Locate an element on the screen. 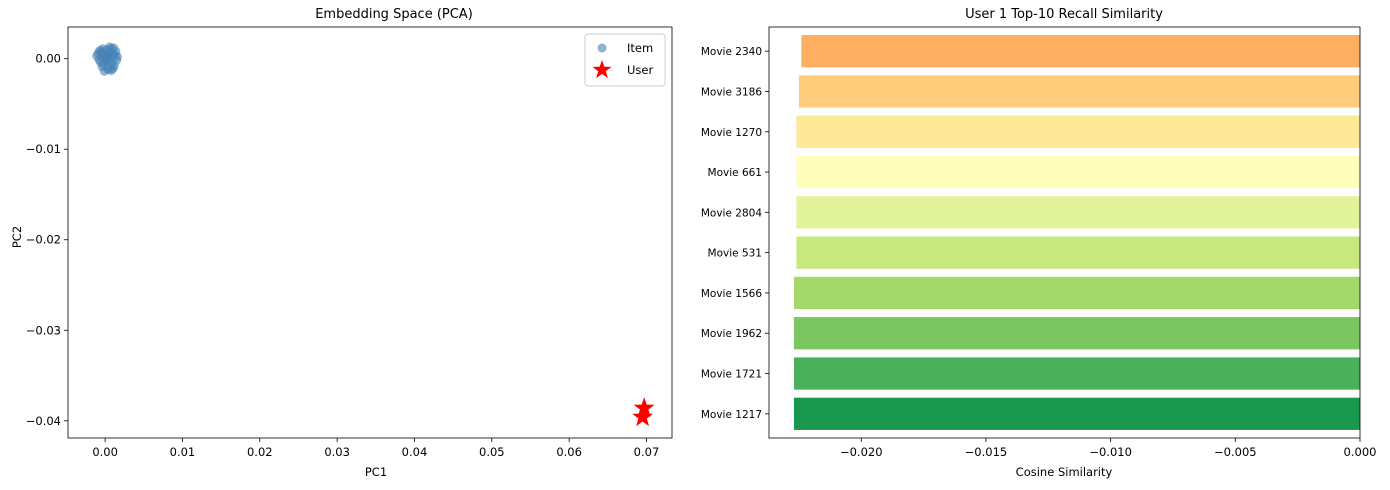 The image size is (1390, 490). bar-x-tick-label: −0.005 is located at coordinates (1235, 452).